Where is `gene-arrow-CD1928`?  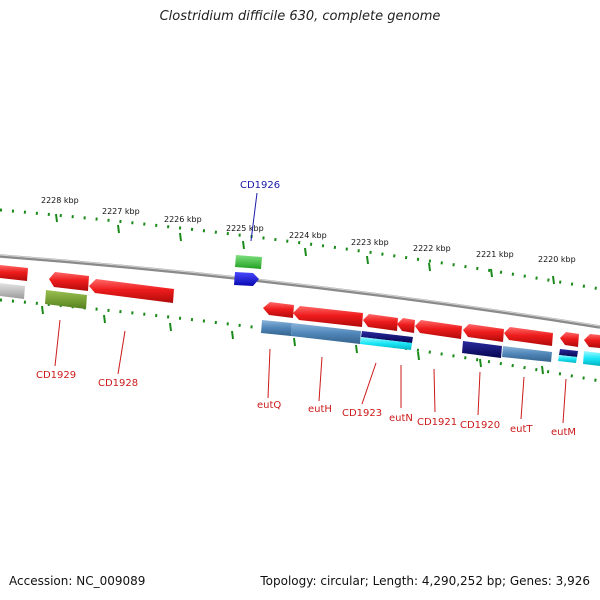
gene-arrow-CD1928 is located at coordinates (131, 291).